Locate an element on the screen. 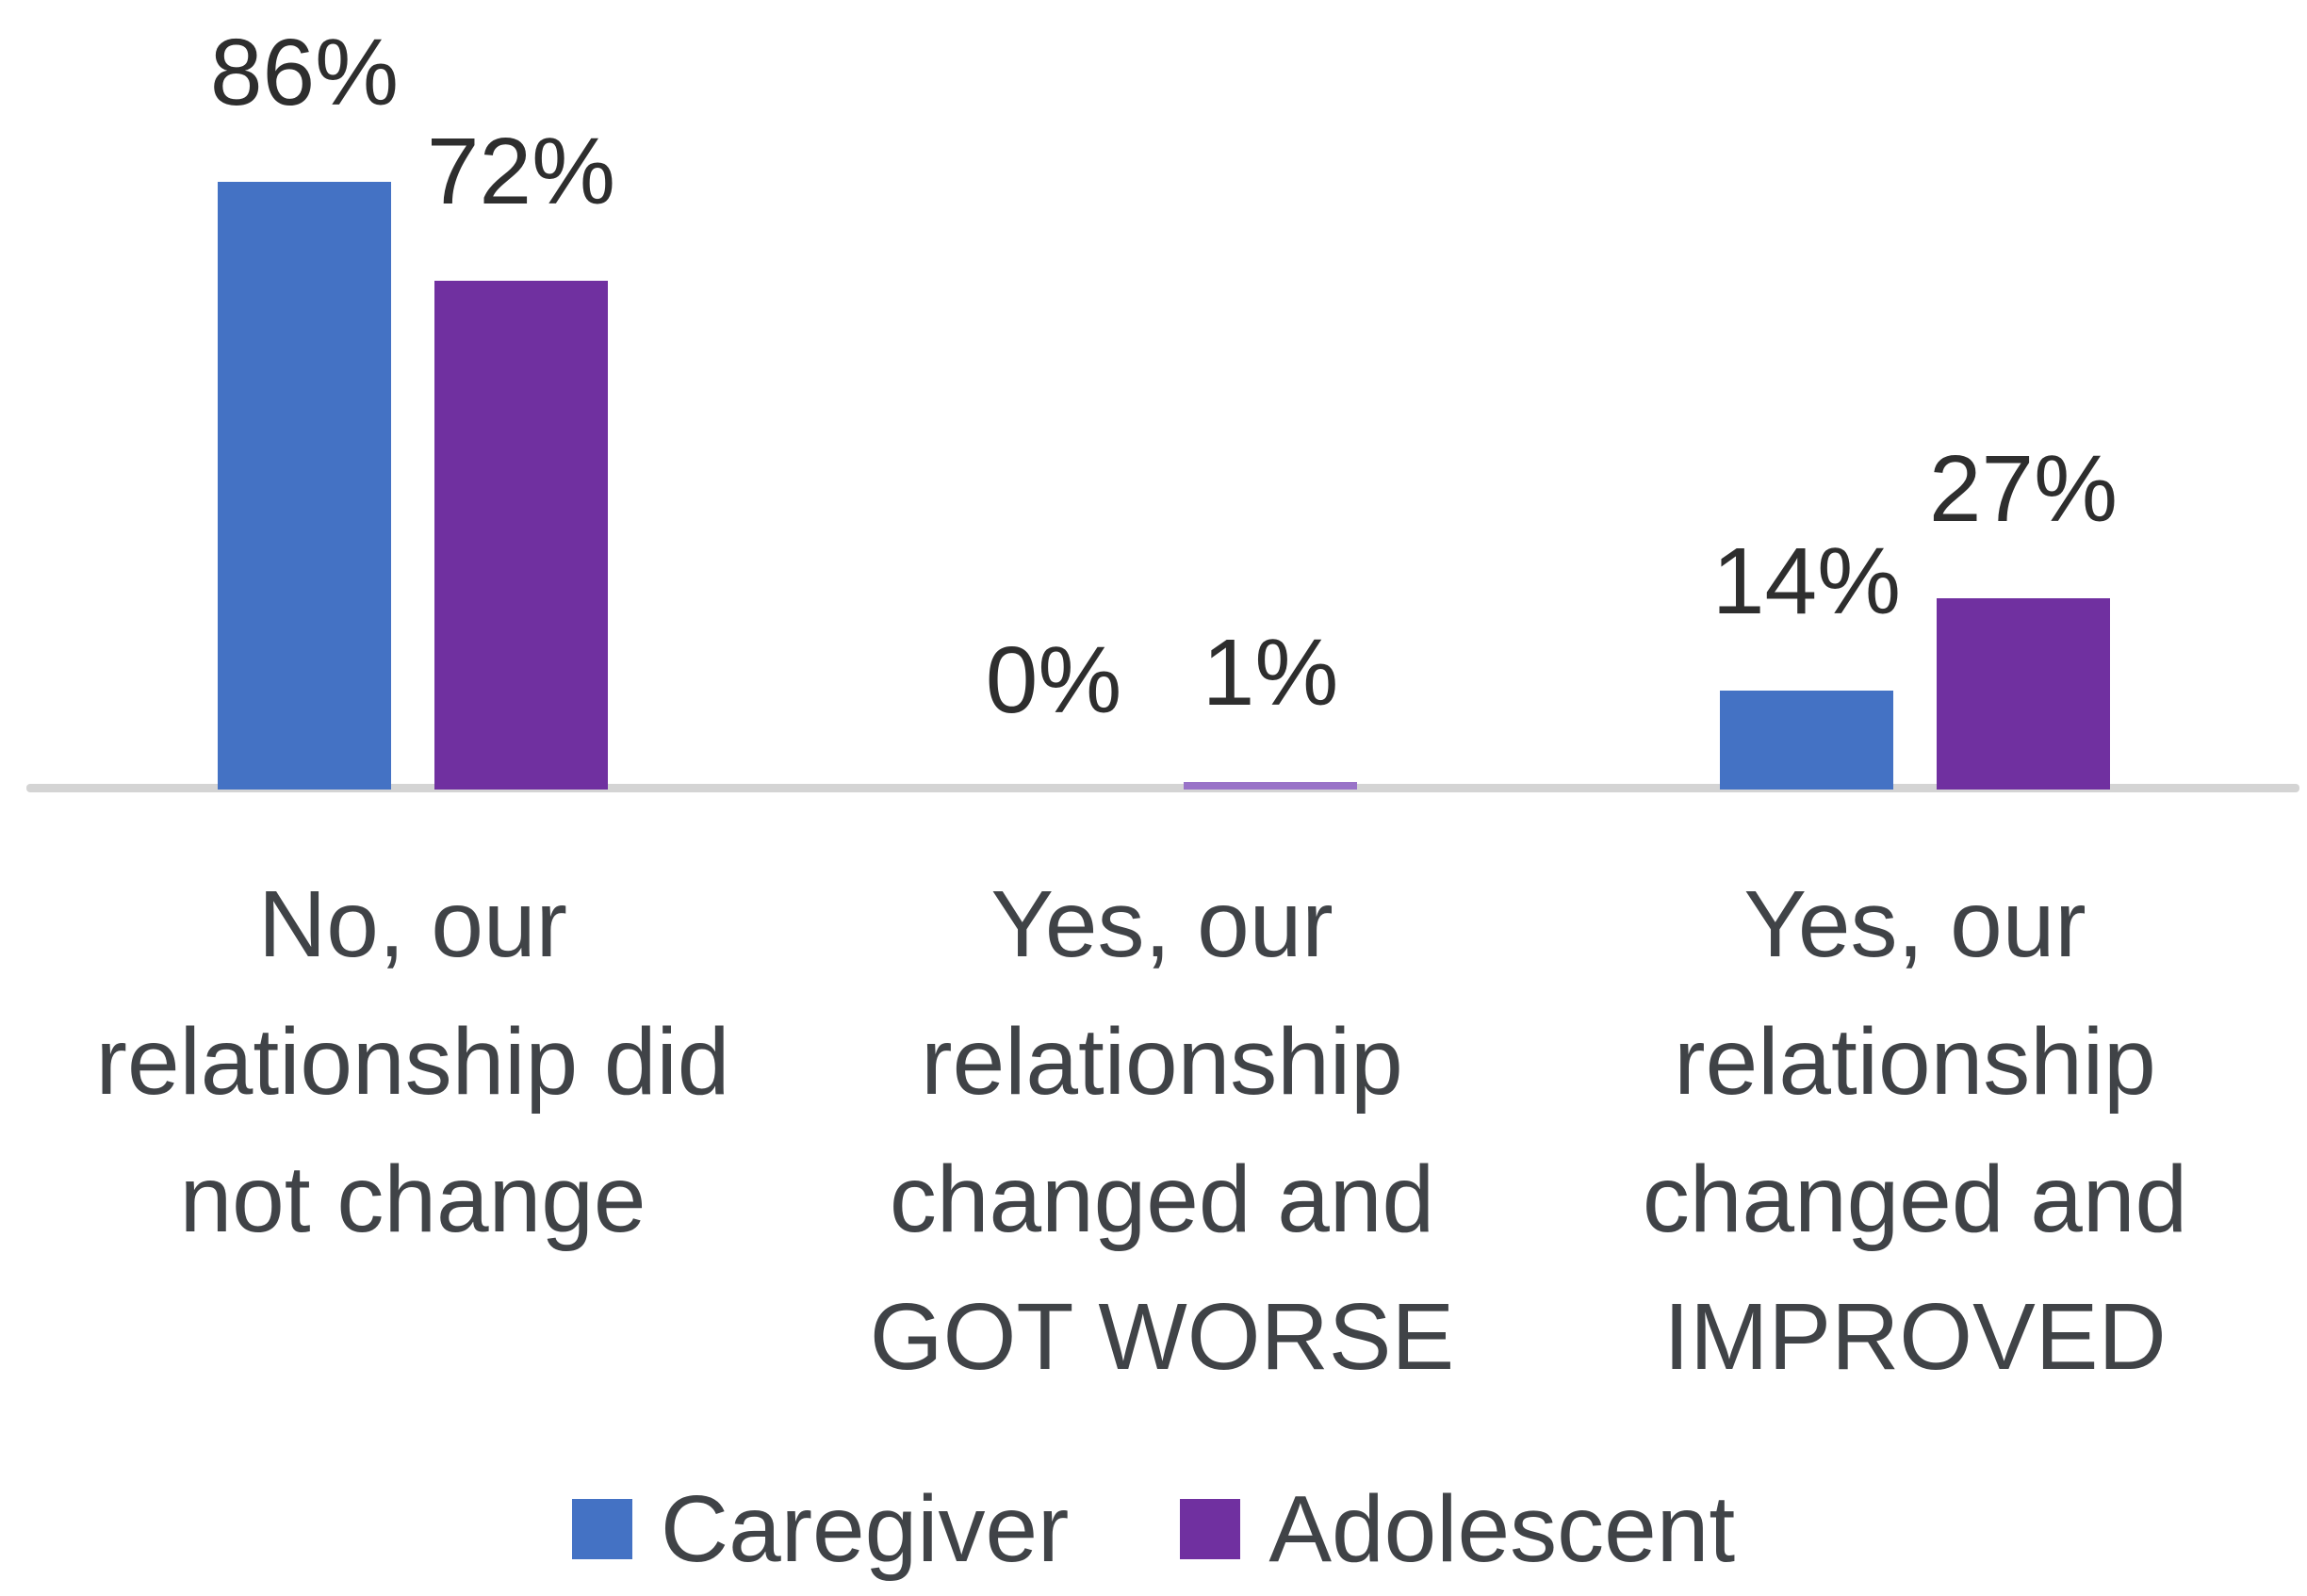 The width and height of the screenshot is (2307, 1596). legend-item-caregiver: Caregiver is located at coordinates (820, 1529).